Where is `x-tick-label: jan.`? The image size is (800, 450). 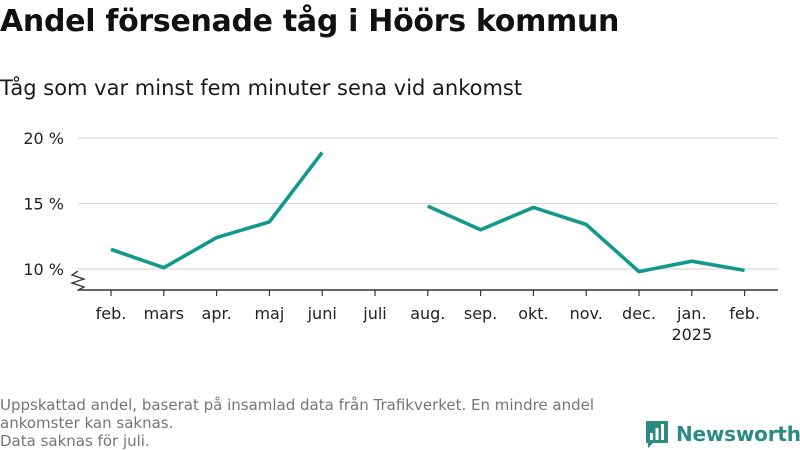 x-tick-label: jan. is located at coordinates (691, 313).